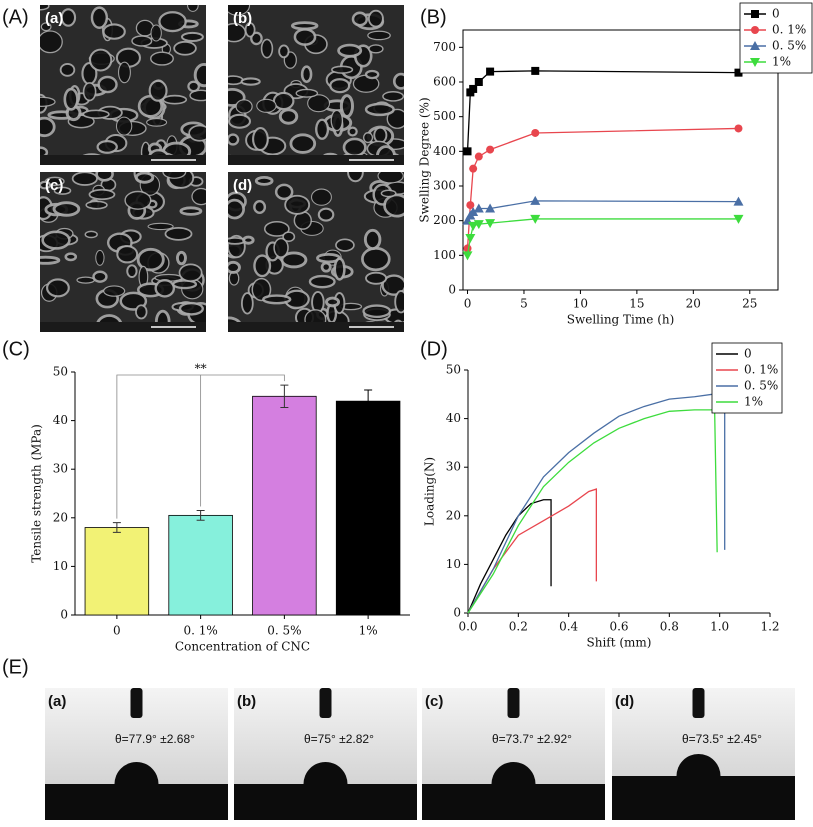 Image resolution: width=813 pixels, height=827 pixels. I want to click on droplet, so click(698, 765).